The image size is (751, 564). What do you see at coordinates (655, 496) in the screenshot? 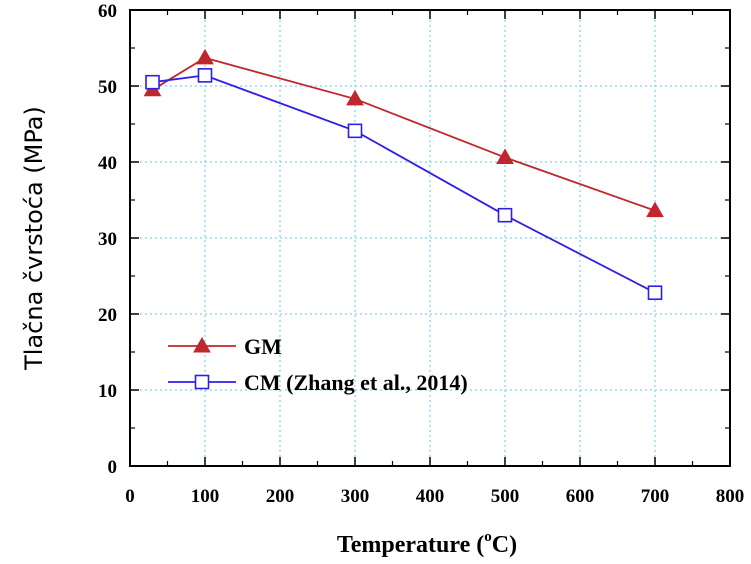
I see `x-tick-label: 700` at bounding box center [655, 496].